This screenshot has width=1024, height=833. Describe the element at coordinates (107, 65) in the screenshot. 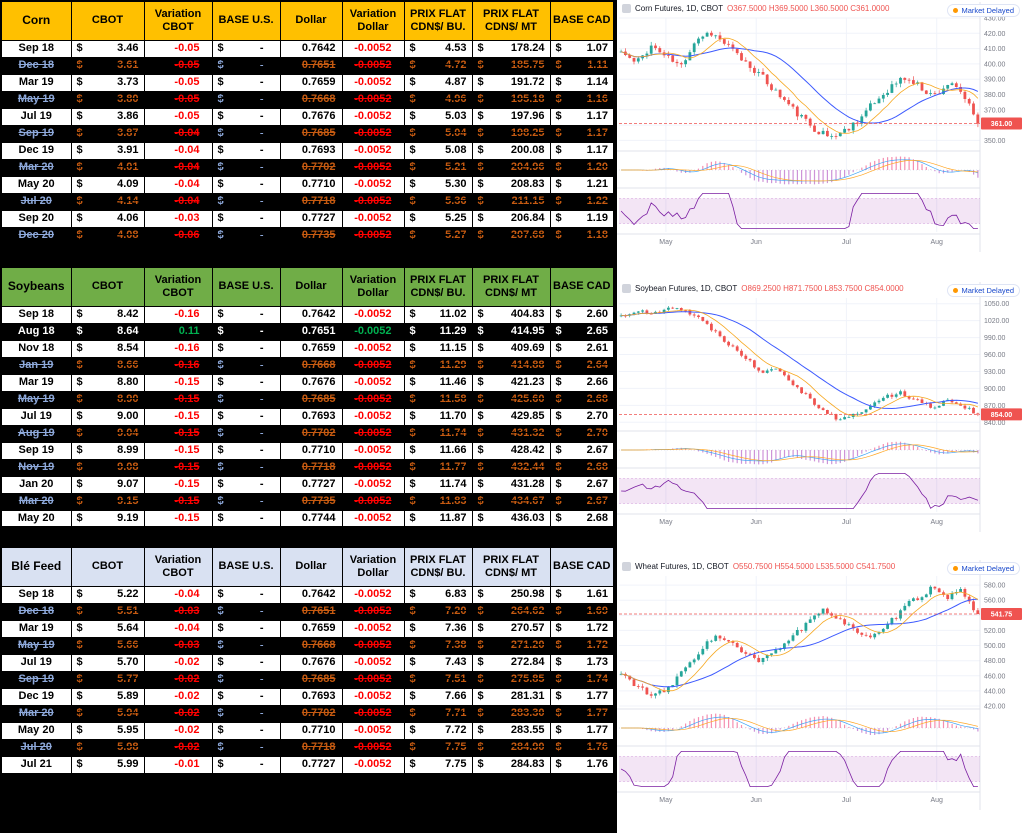

I see `cell-cbot: $3.61` at that location.